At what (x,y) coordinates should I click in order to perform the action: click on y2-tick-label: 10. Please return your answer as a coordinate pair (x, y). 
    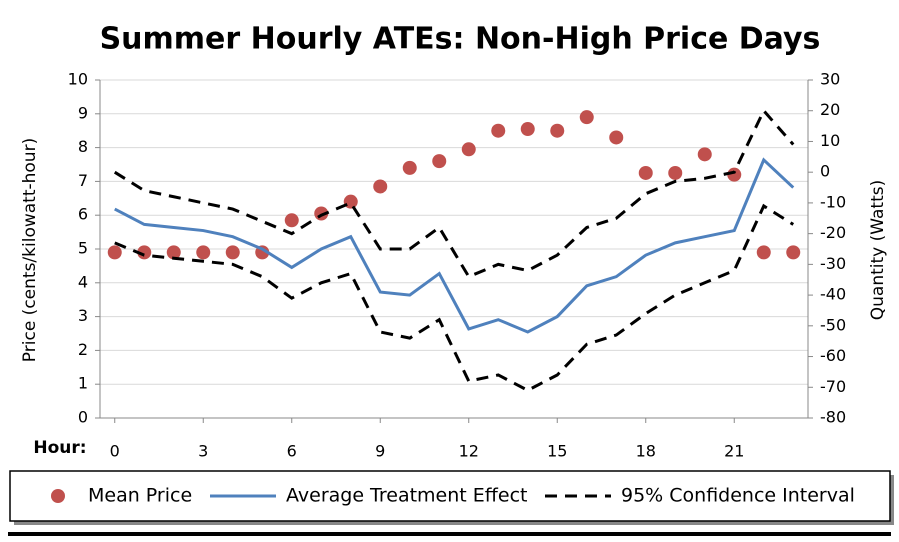
    Looking at the image, I should click on (830, 140).